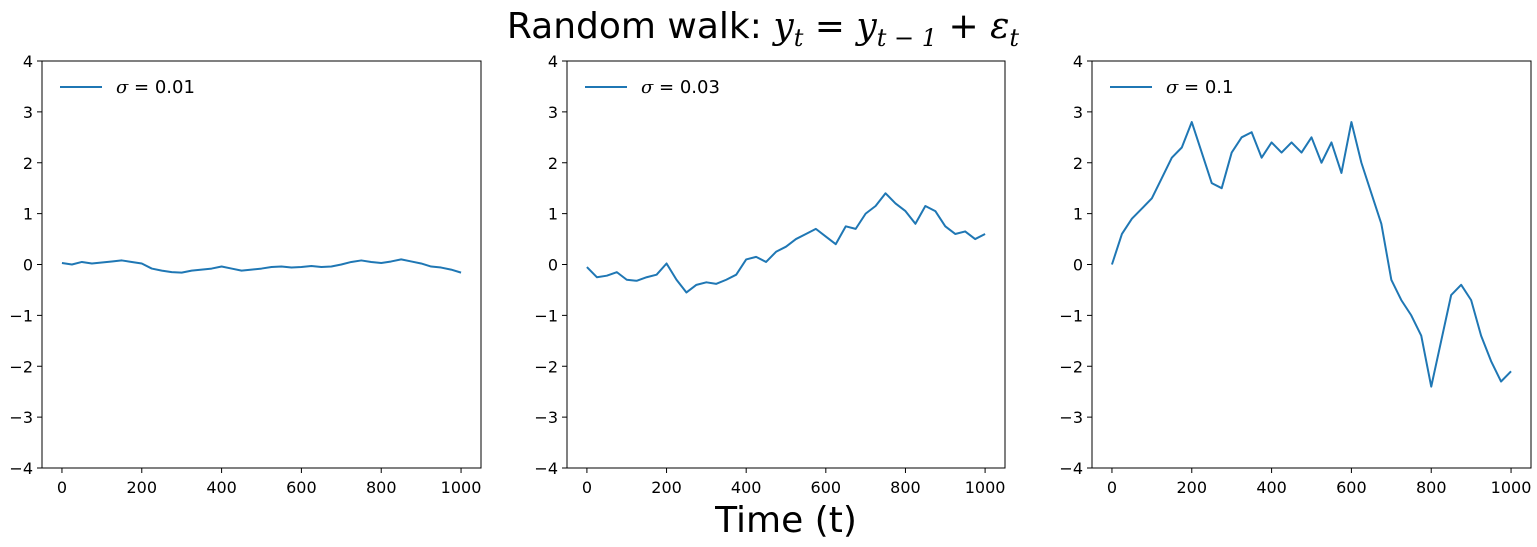  I want to click on title-math-plus: +, so click(963, 26).